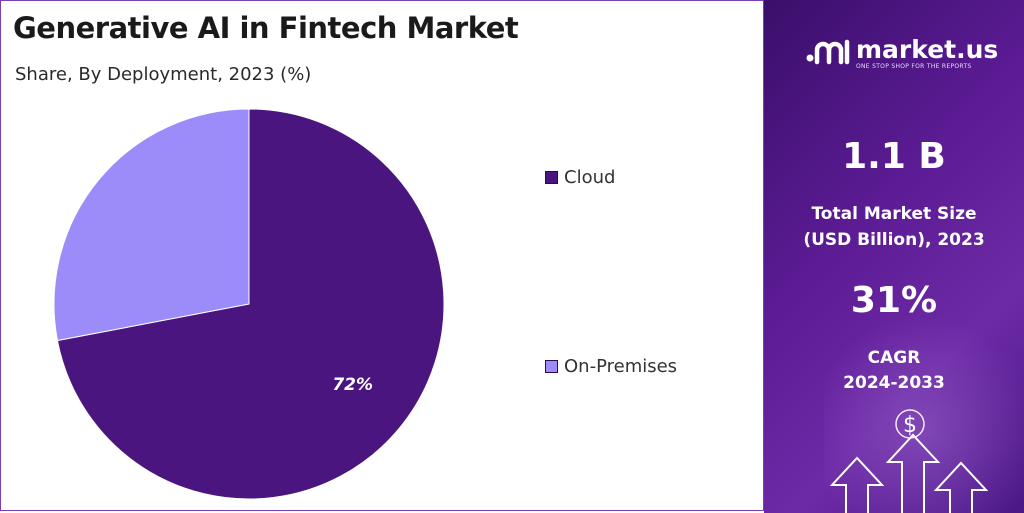 The width and height of the screenshot is (1024, 513). Describe the element at coordinates (894, 214) in the screenshot. I see `market-size-label-line1: Total Market Size` at that location.